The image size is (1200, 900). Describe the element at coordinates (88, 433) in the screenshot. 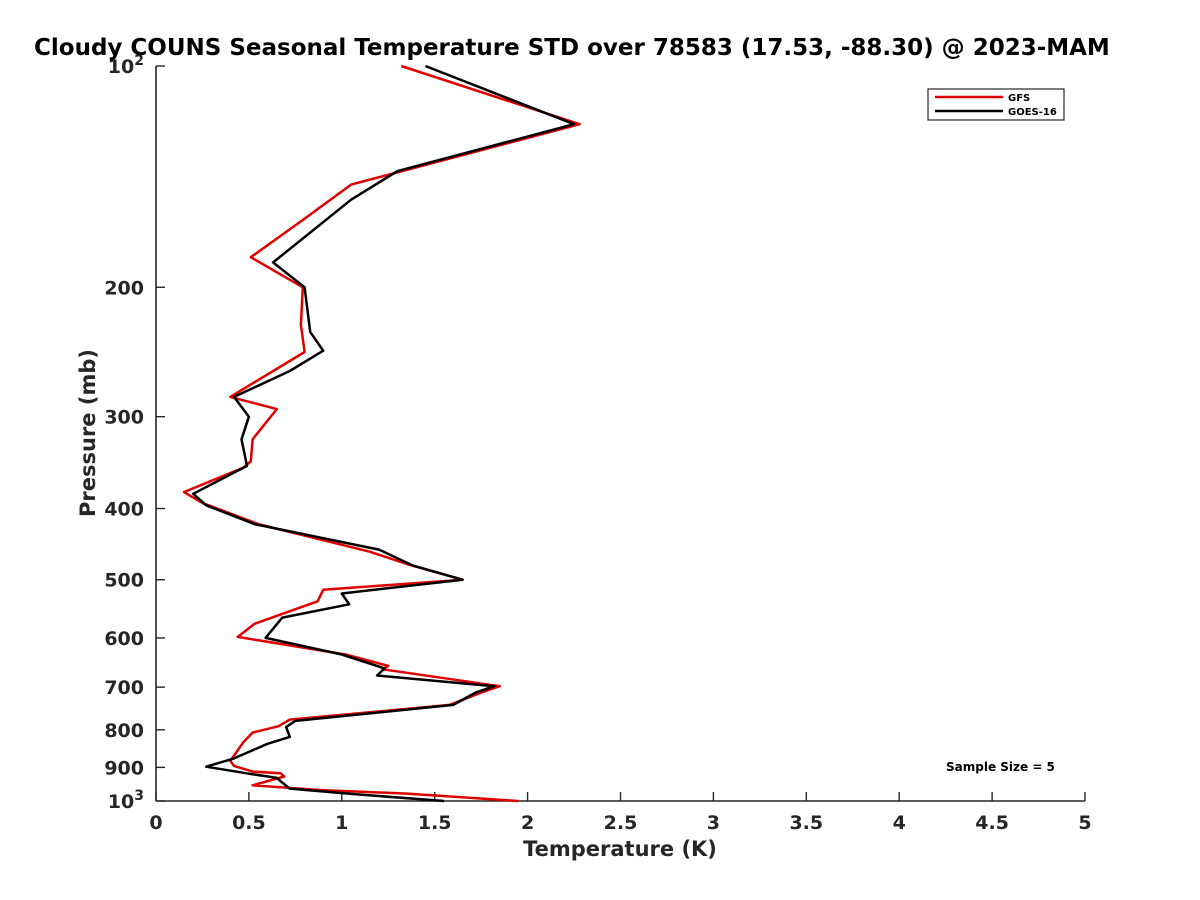

I see `y-axis-label: Pressure (mb)` at that location.